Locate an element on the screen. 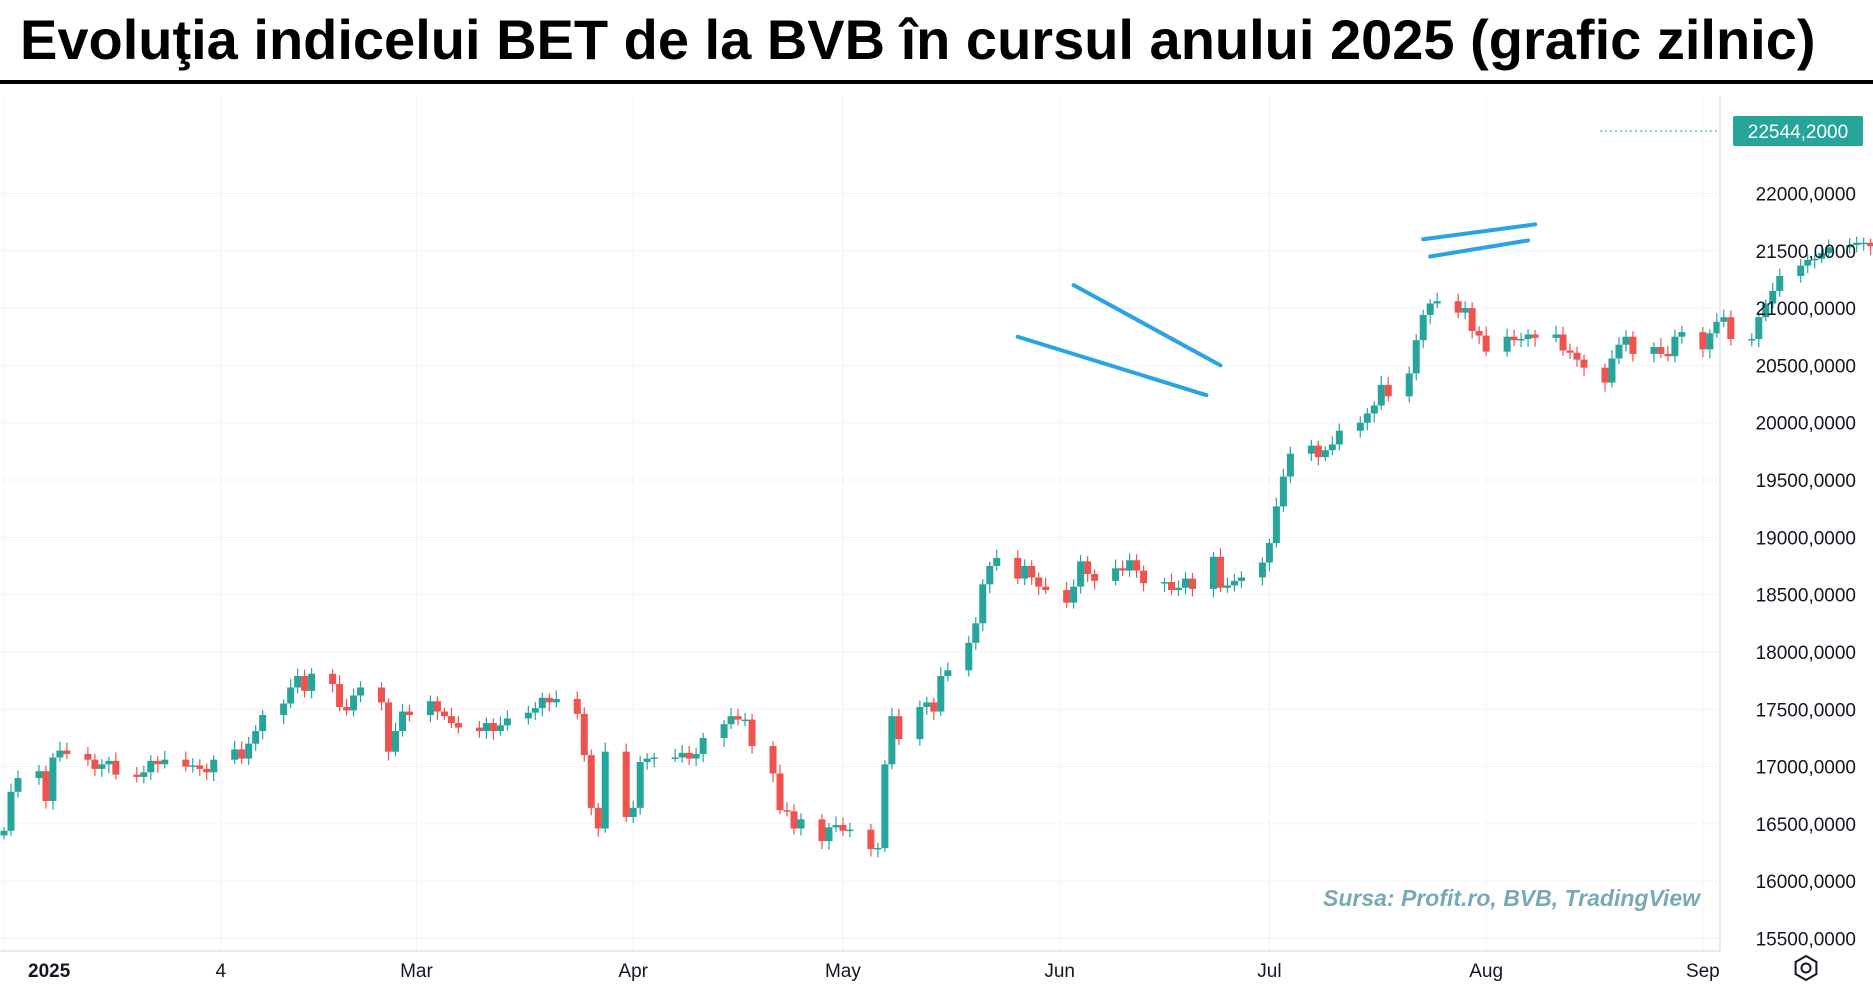 The width and height of the screenshot is (1873, 991). y-tick-label: 22000,0000 is located at coordinates (1806, 194).